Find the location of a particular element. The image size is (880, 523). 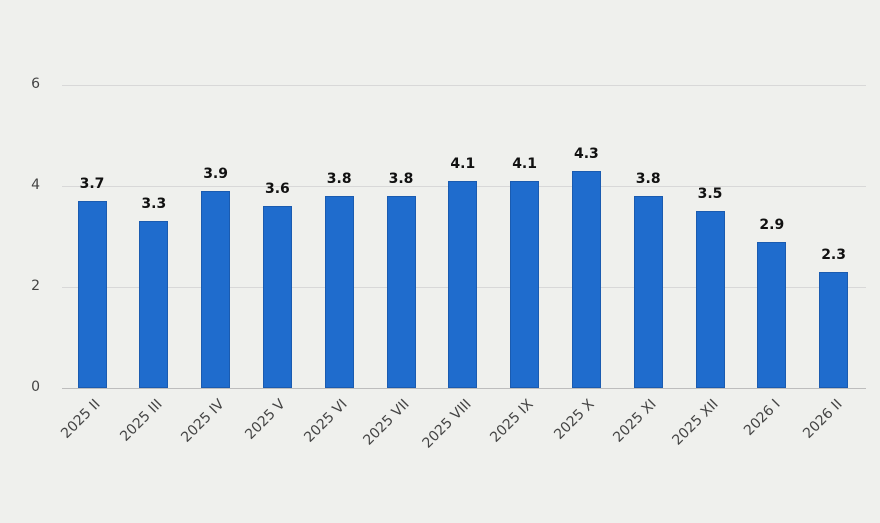

gridline is located at coordinates (464, 85).